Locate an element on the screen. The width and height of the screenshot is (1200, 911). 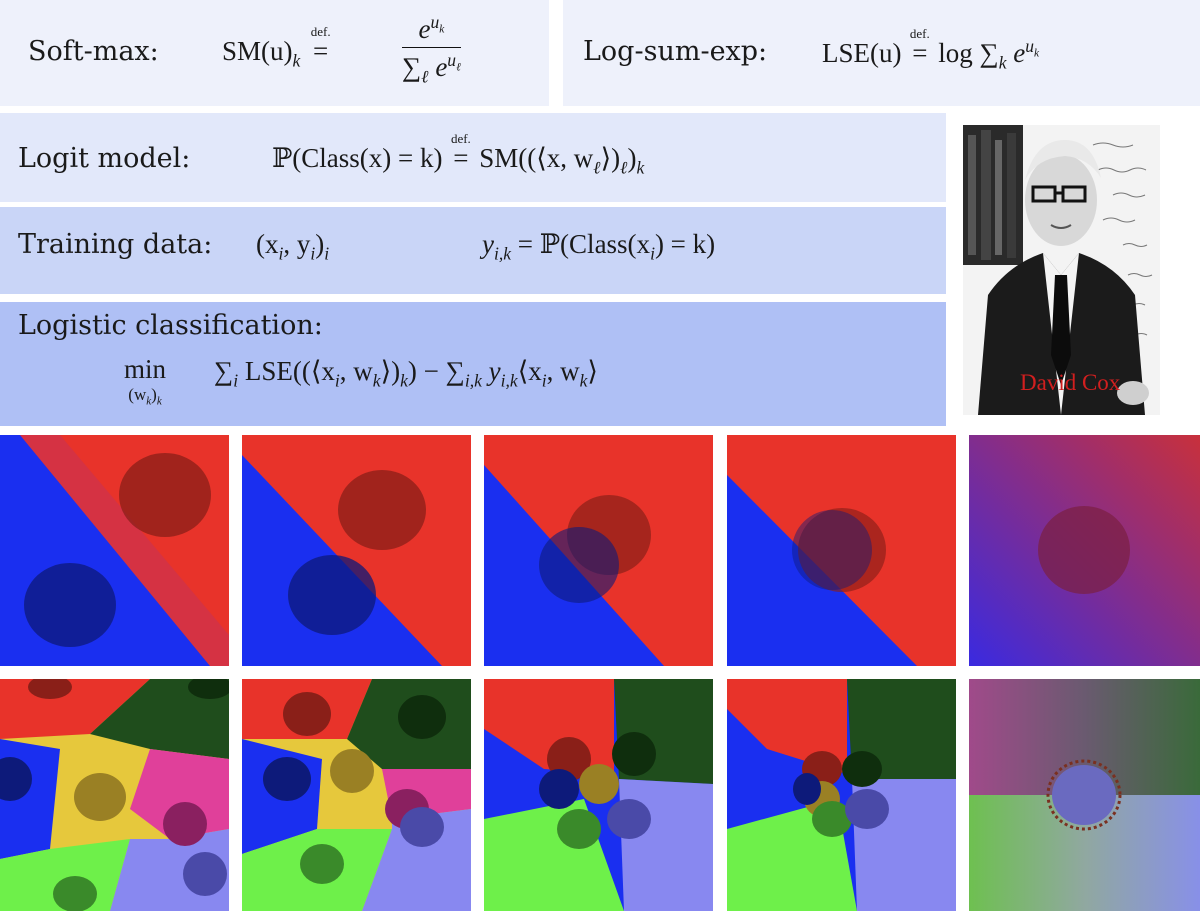
logit-box is located at coordinates (473, 157).